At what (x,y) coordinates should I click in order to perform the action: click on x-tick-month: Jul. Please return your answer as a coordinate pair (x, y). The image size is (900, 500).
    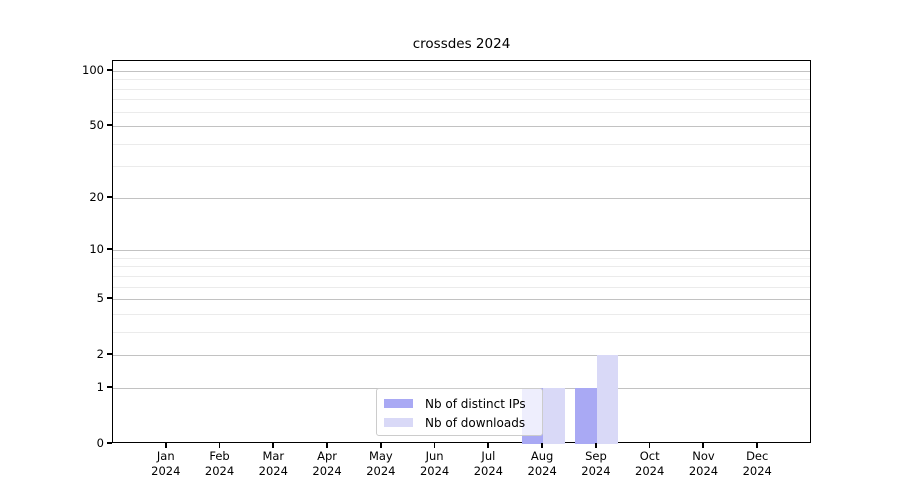
    Looking at the image, I should click on (488, 456).